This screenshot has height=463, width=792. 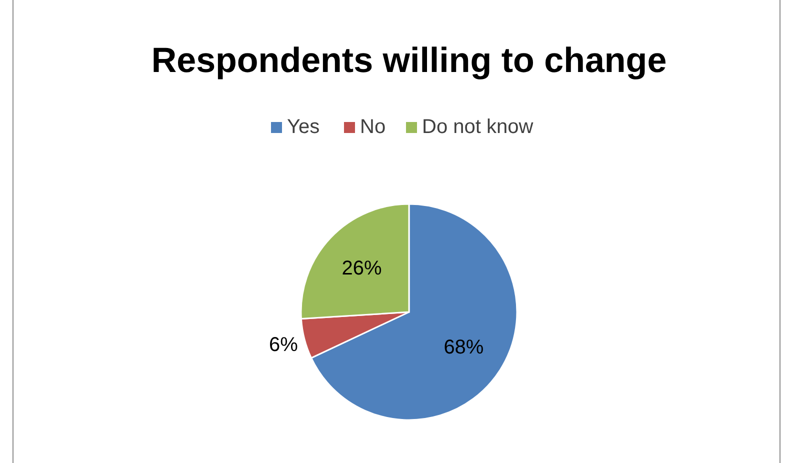 What do you see at coordinates (373, 127) in the screenshot?
I see `legend-label: No` at bounding box center [373, 127].